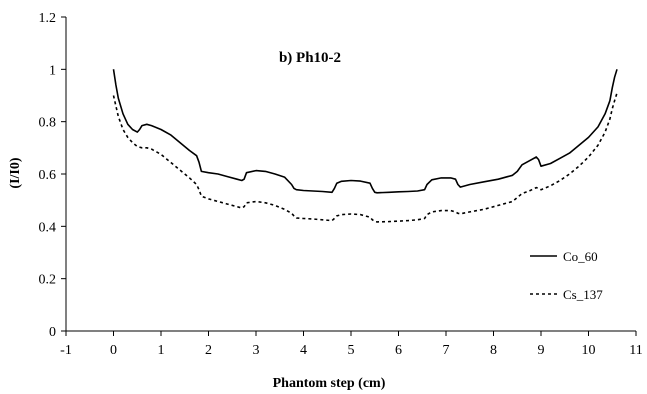  I want to click on x-tick-label: 6, so click(398, 350).